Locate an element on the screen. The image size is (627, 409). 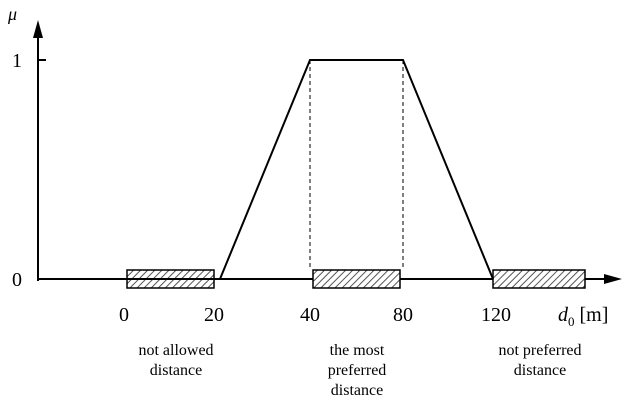
x-axis-arrow is located at coordinates (613, 279).